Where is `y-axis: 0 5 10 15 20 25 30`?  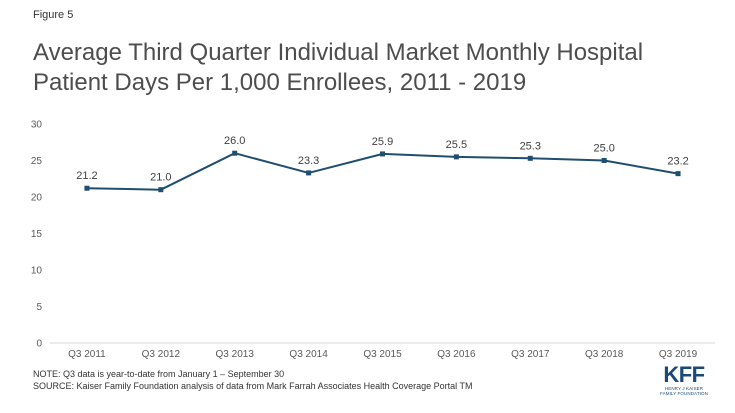 y-axis: 0 5 10 15 20 25 30 is located at coordinates (37, 235).